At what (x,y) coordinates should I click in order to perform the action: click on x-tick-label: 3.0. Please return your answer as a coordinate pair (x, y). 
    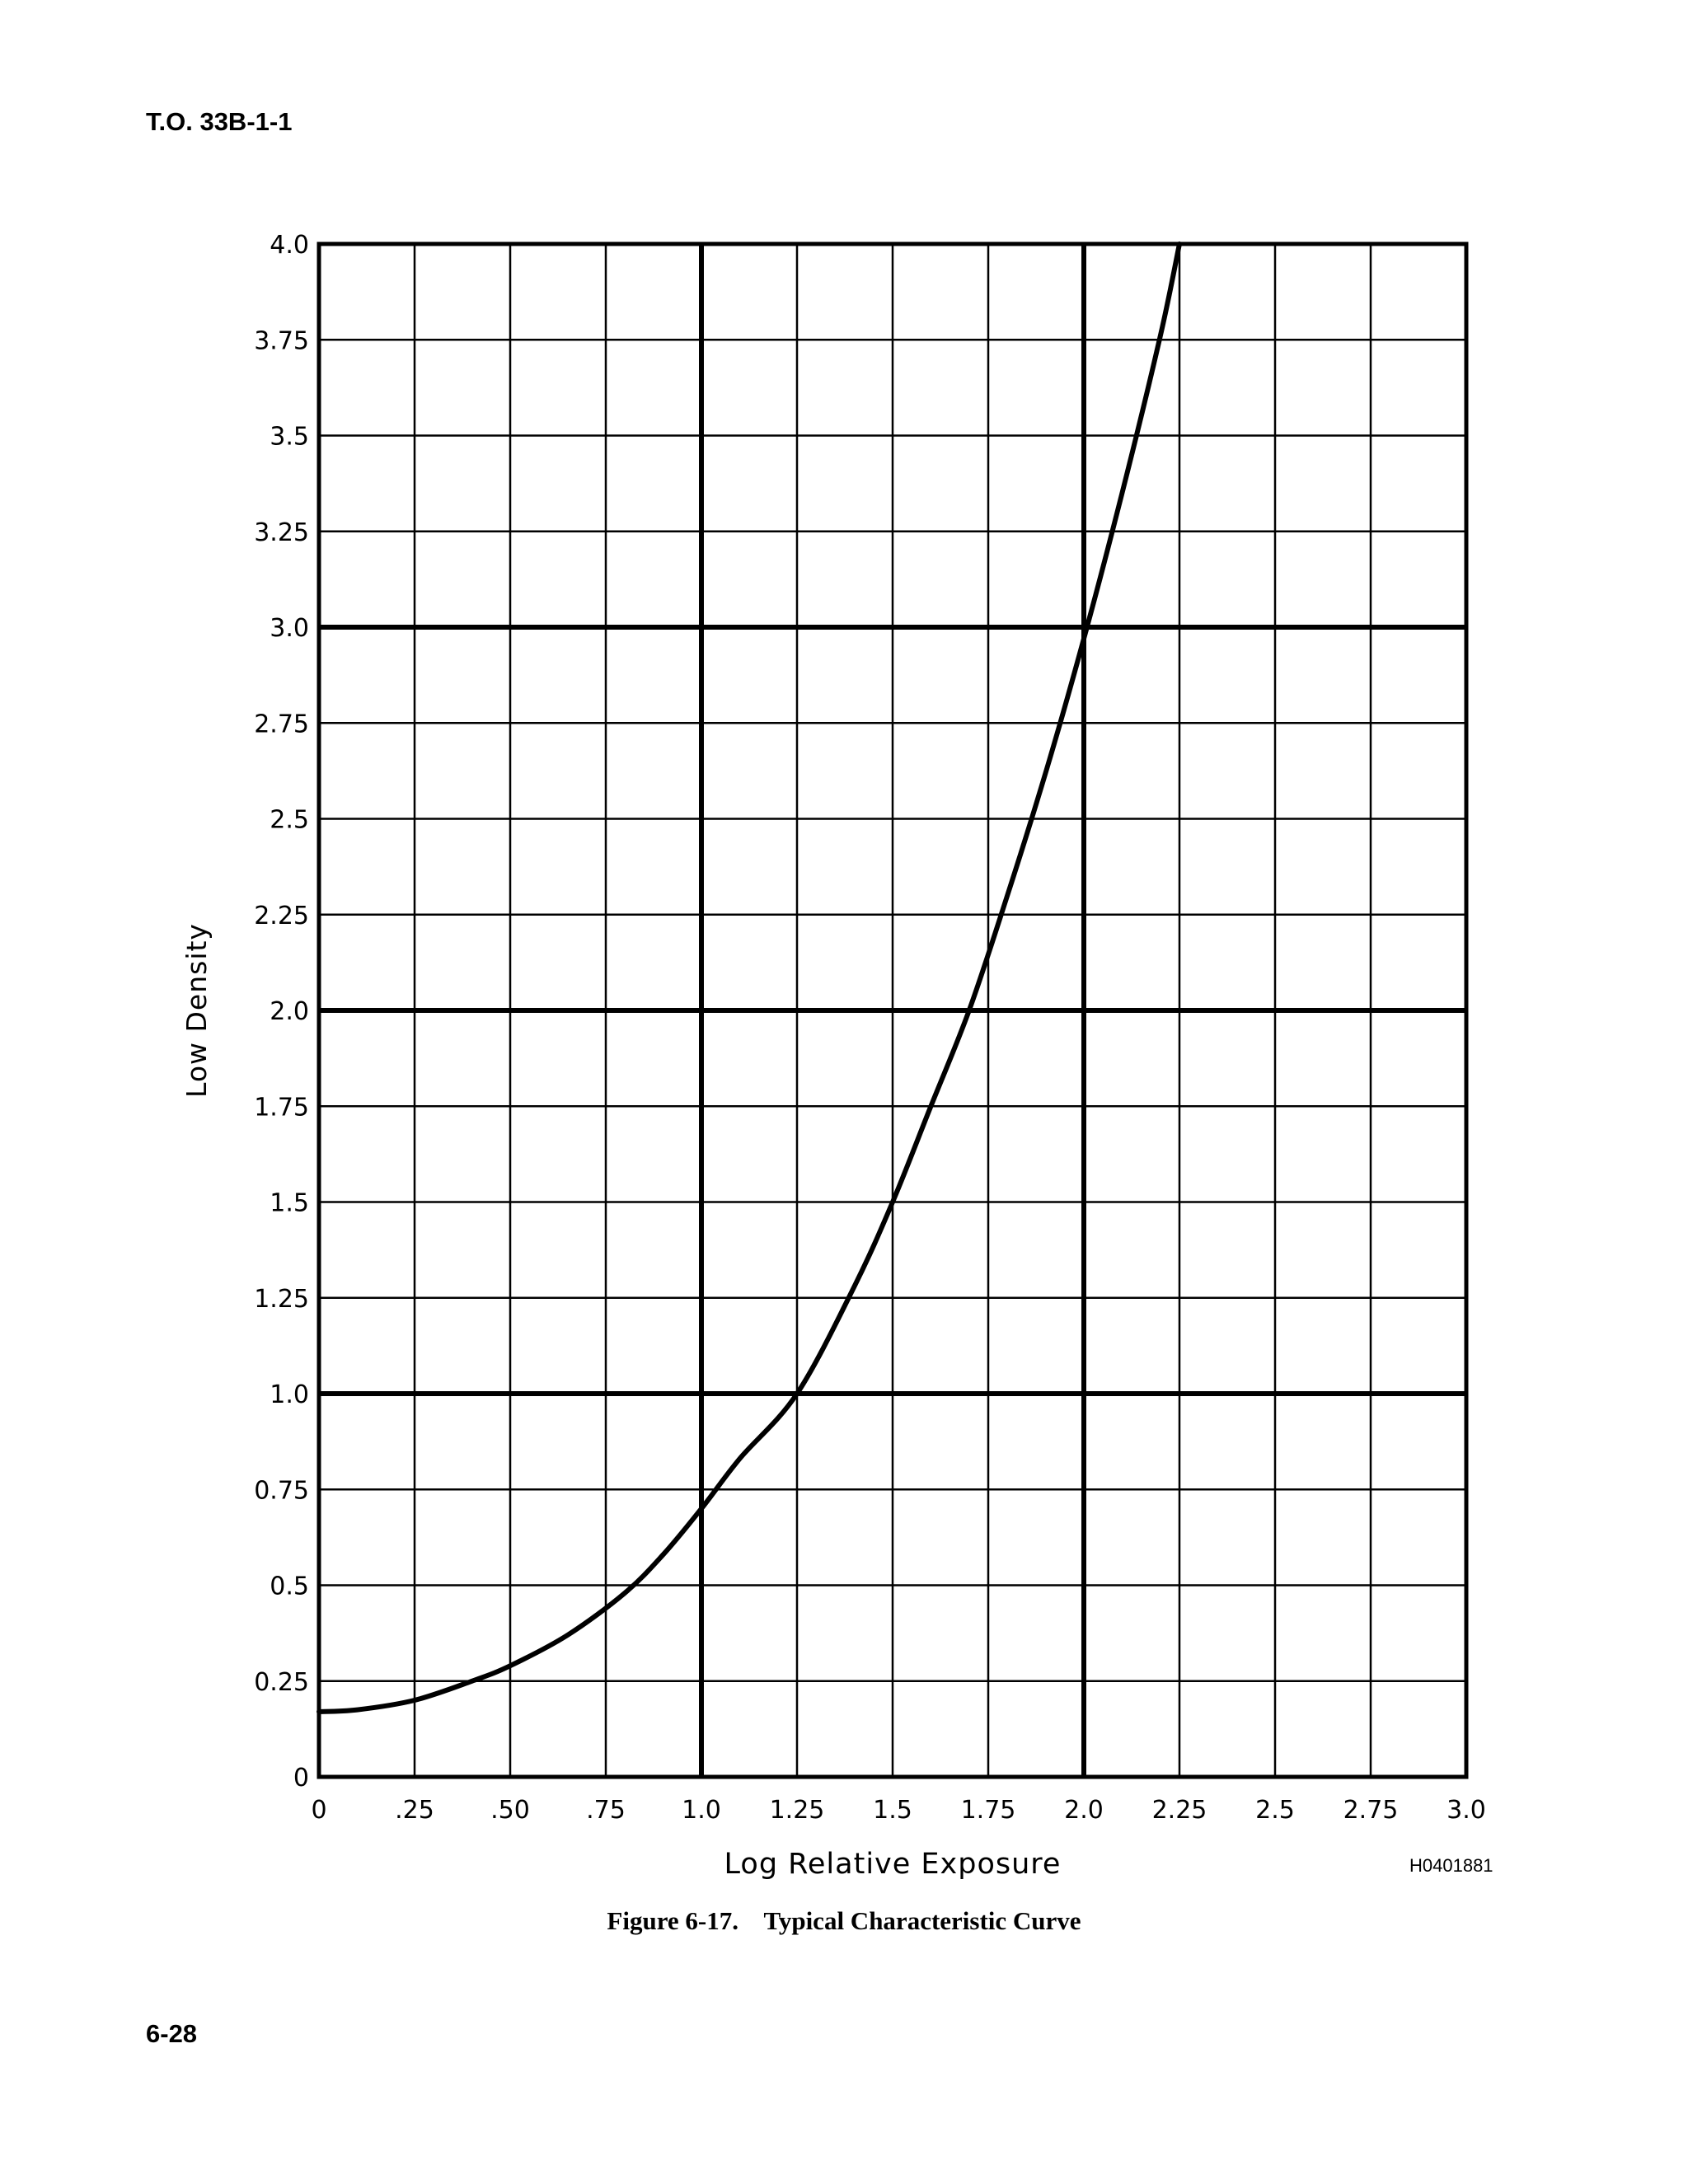
    Looking at the image, I should click on (1466, 1810).